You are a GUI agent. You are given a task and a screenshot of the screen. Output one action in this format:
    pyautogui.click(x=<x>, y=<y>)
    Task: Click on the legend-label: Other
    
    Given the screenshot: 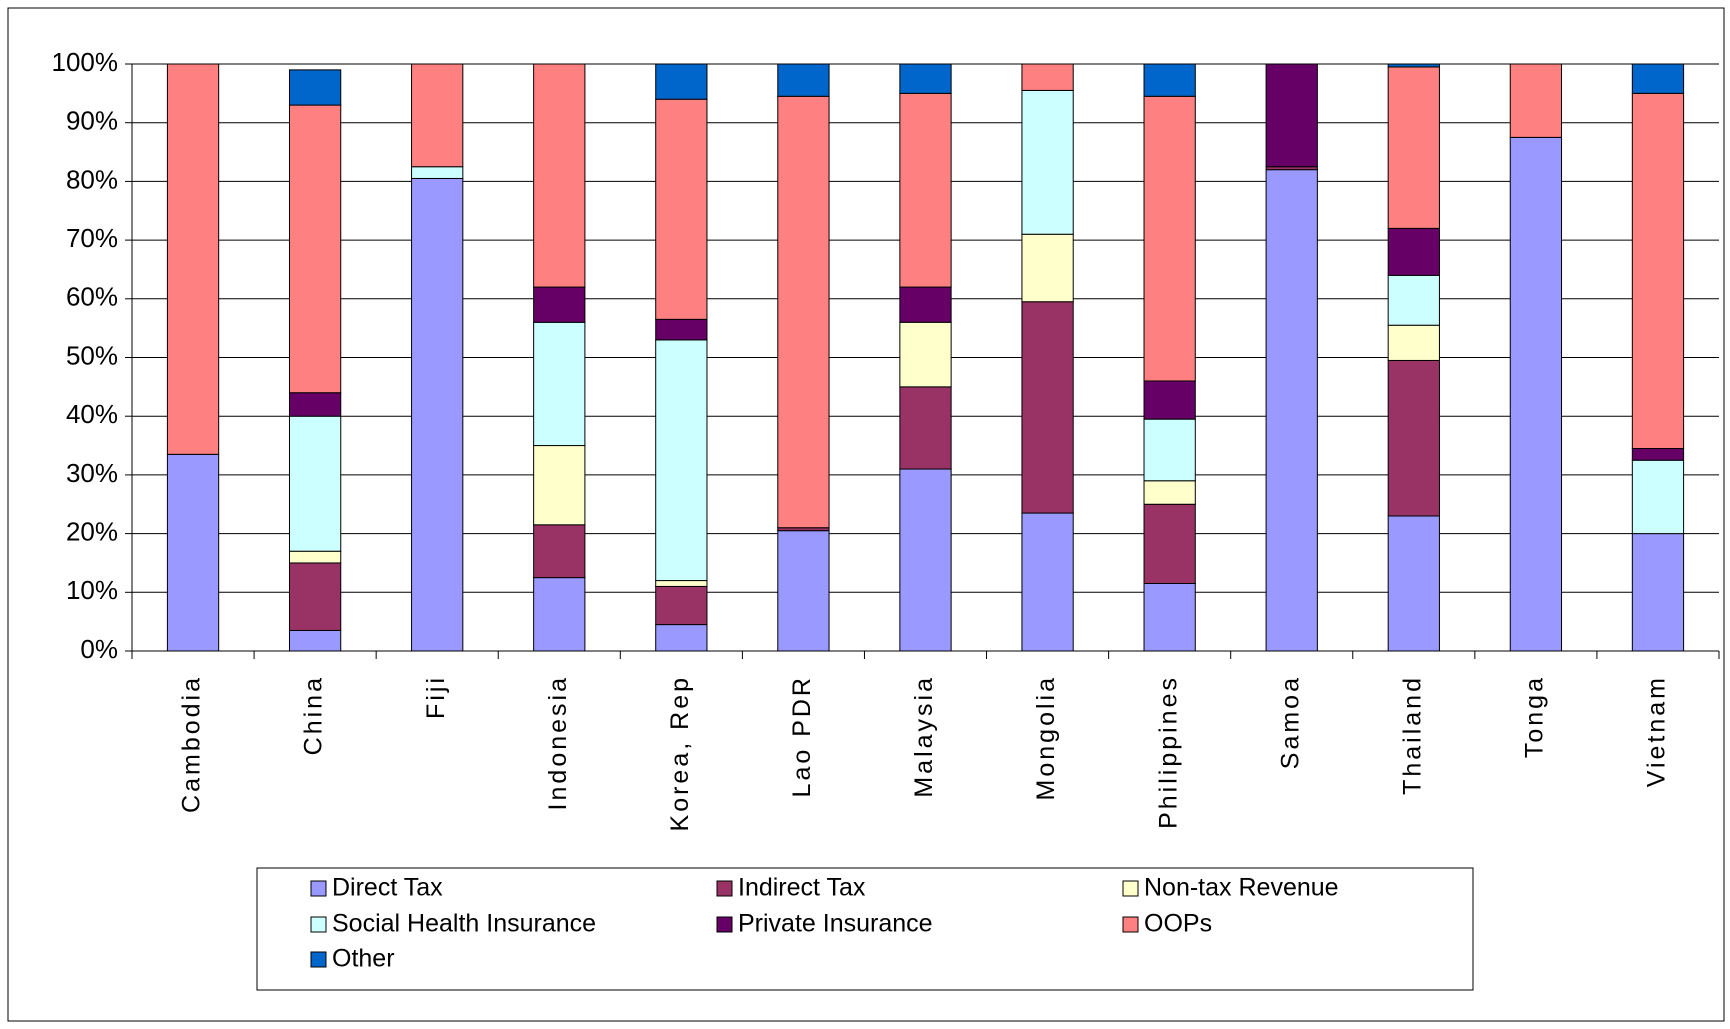 What is the action you would take?
    pyautogui.click(x=363, y=959)
    